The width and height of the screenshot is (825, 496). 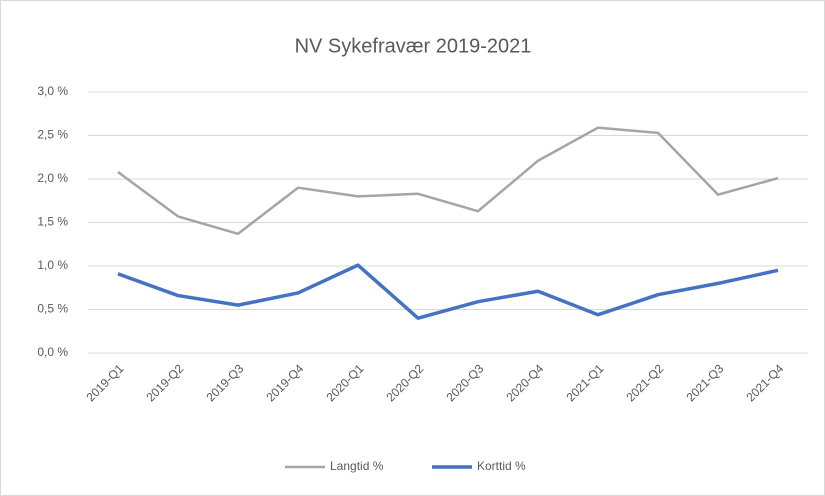 I want to click on legend-label: Langtid %, so click(x=357, y=466).